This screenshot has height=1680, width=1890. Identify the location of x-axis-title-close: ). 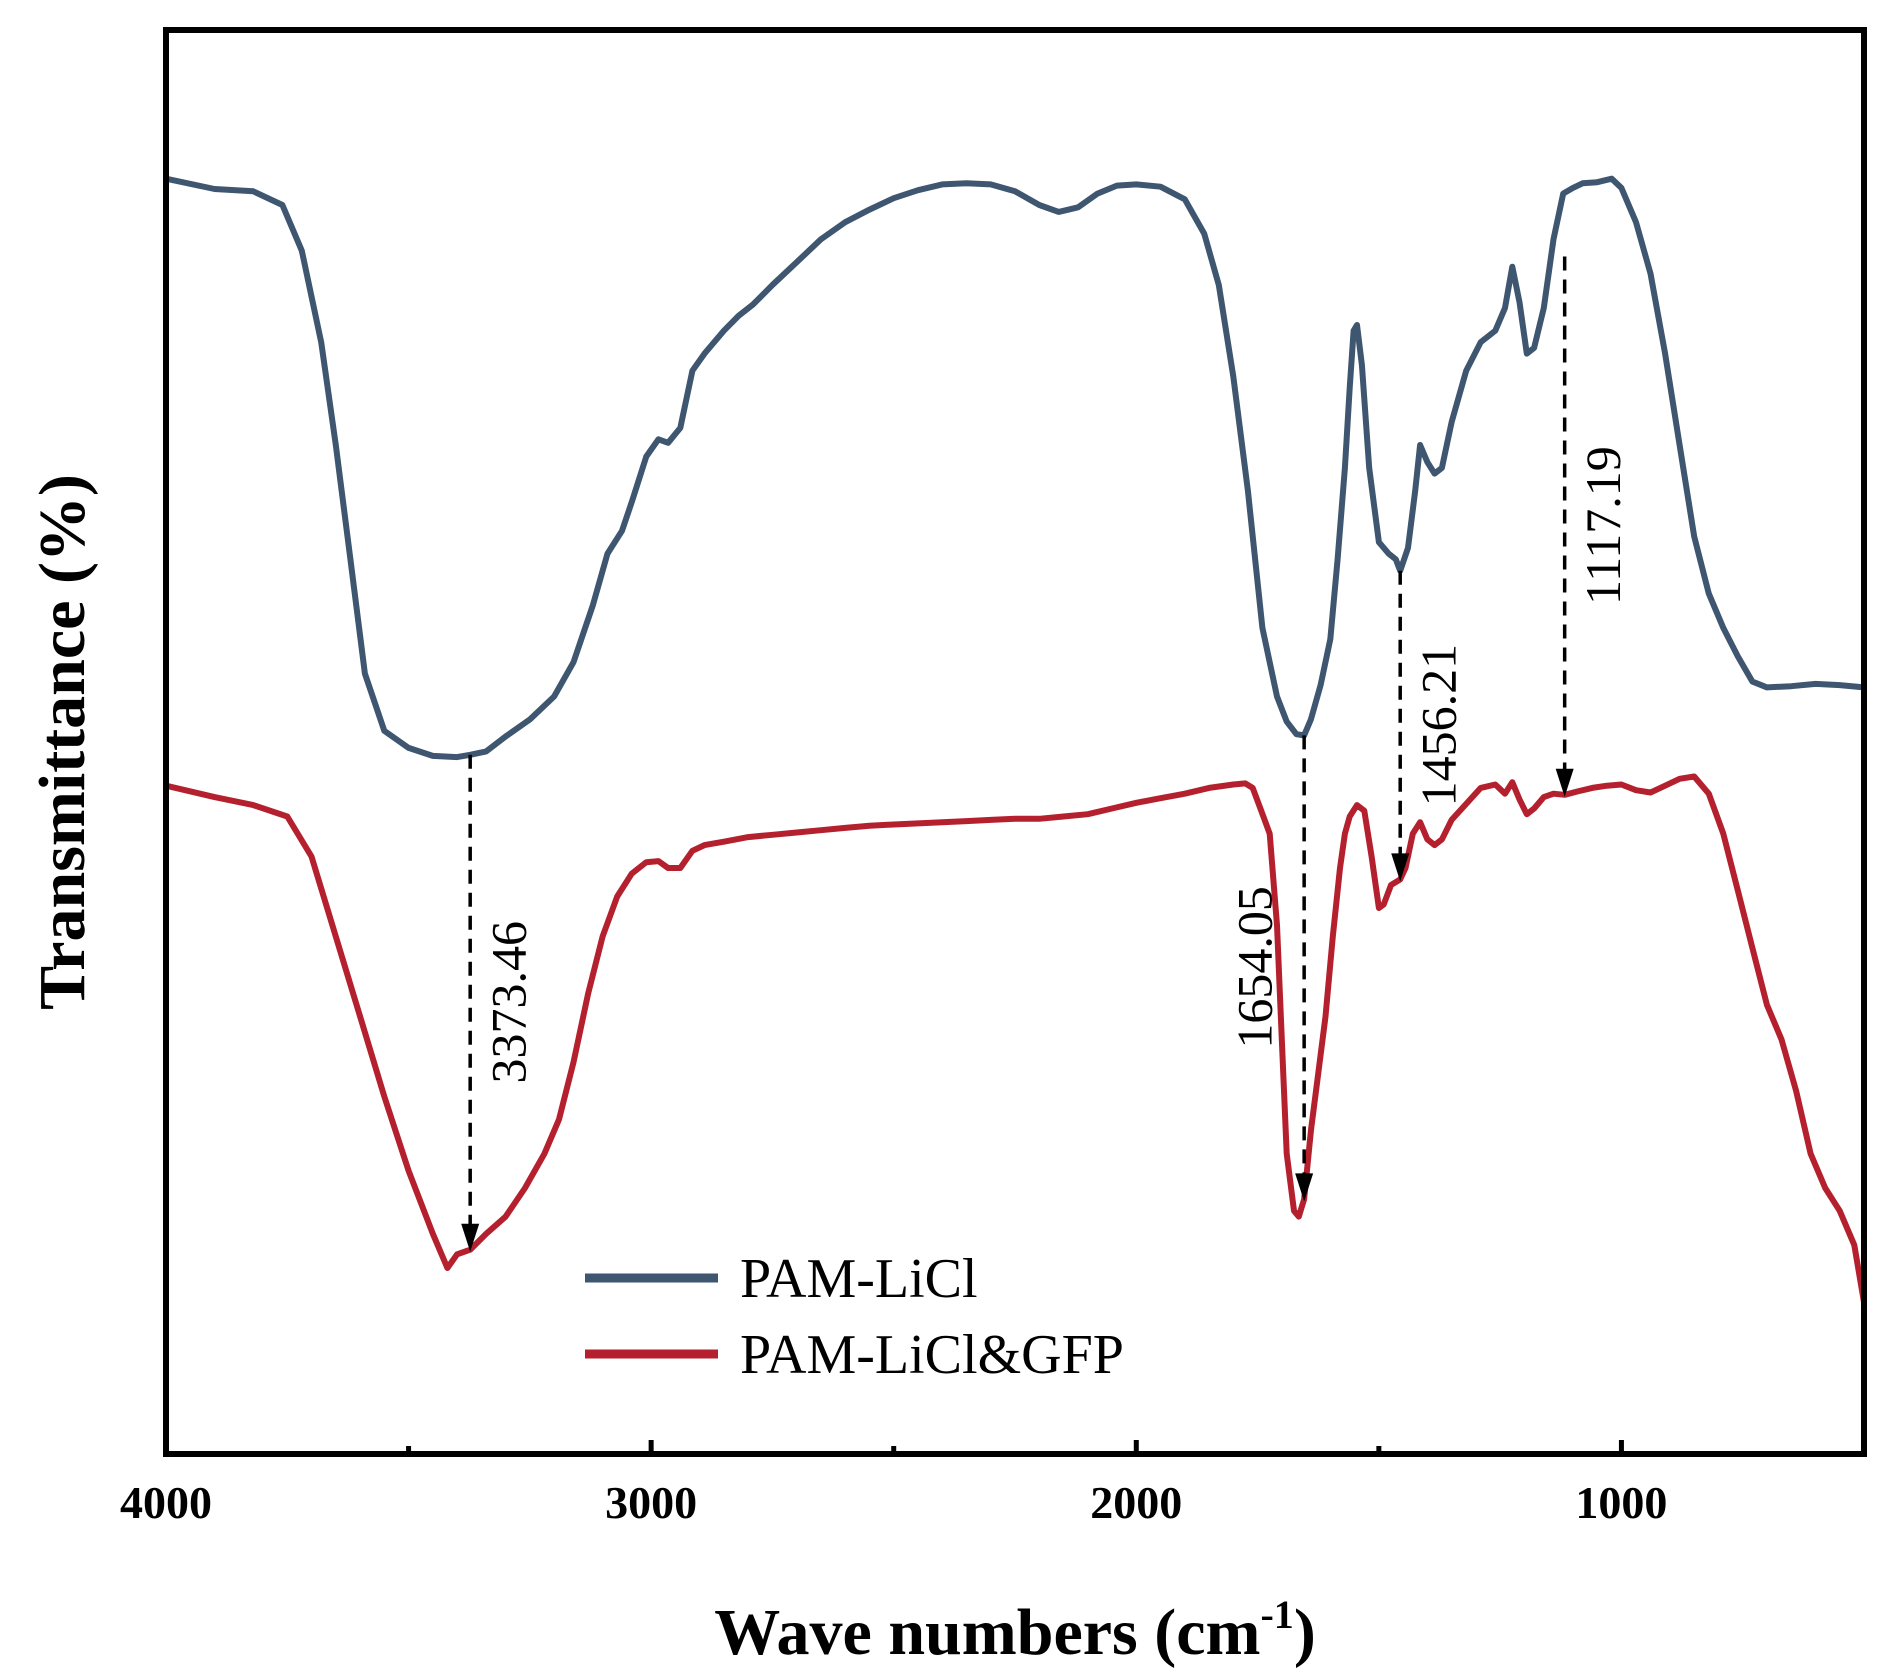
(1305, 1632).